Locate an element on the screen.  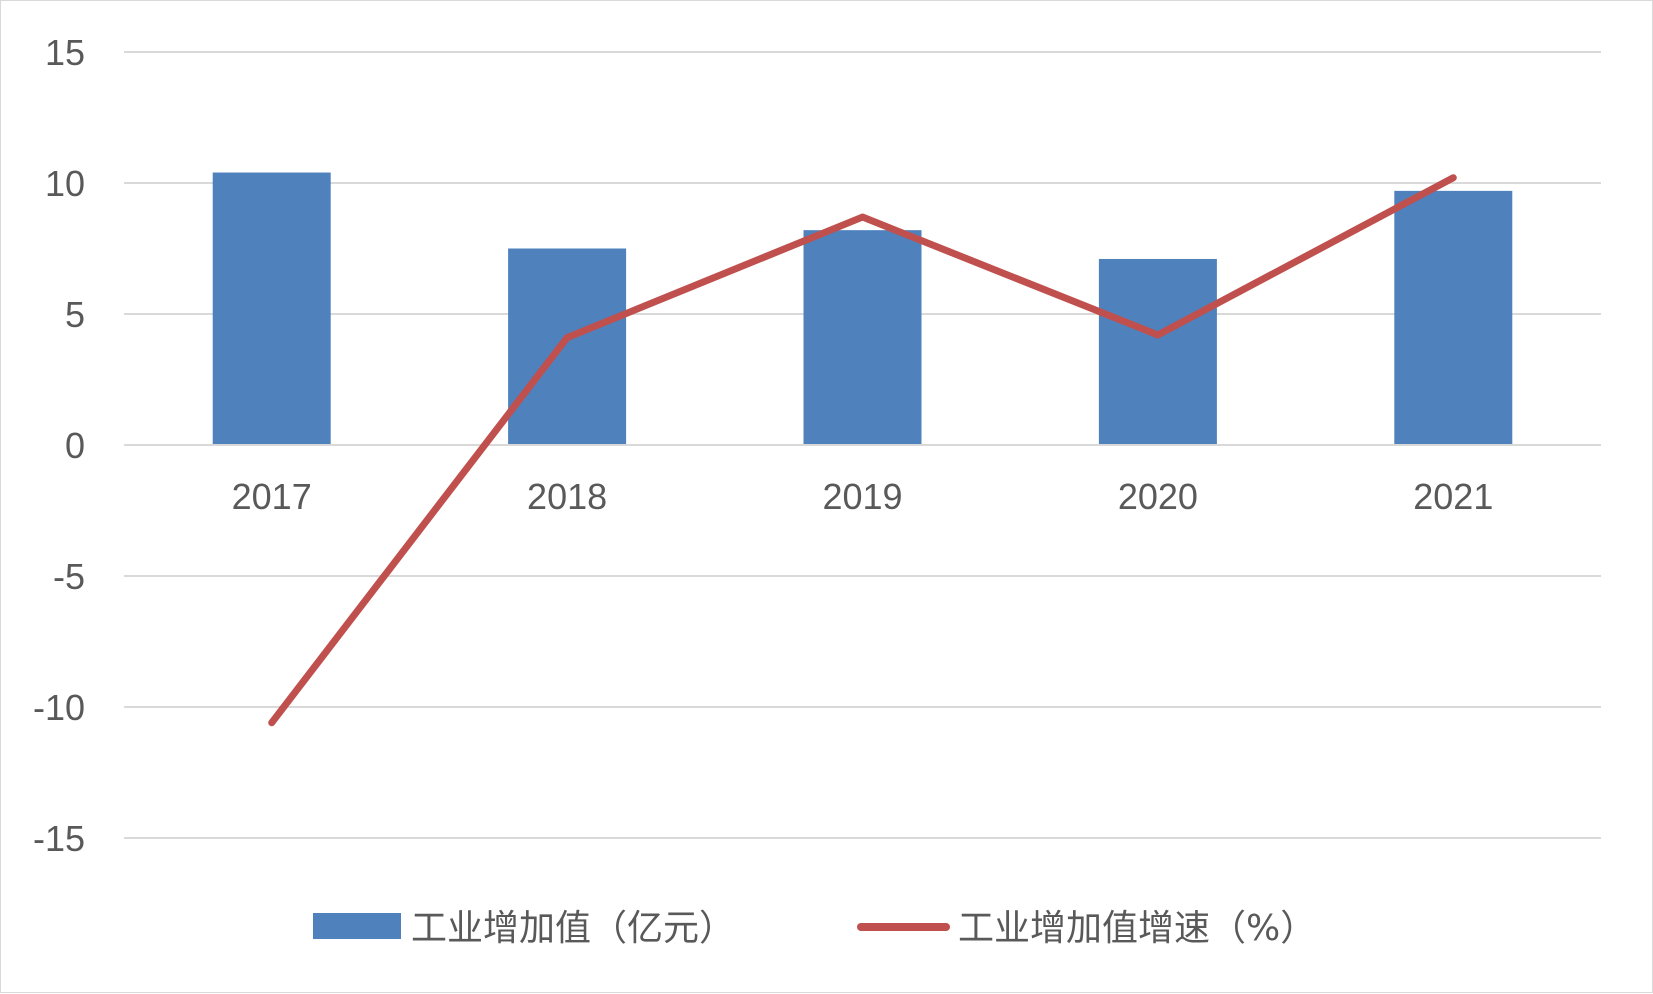
legend: 工业增加值（亿元） 工业增加值增速（%） is located at coordinates (814, 928).